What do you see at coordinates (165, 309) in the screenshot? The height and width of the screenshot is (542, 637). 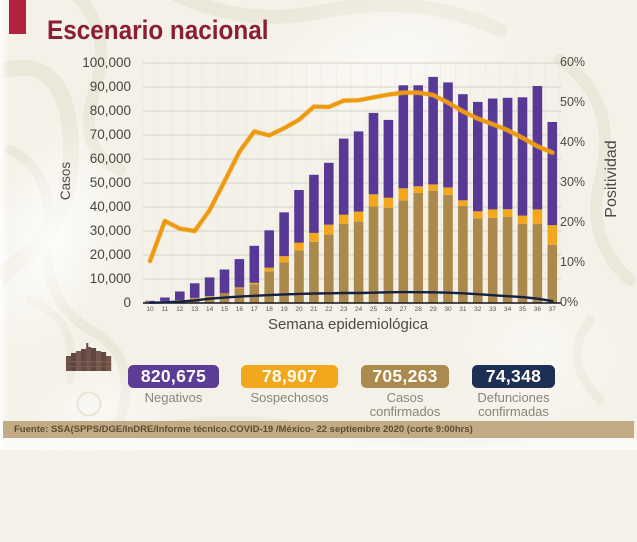 I see `svg-text: 11` at bounding box center [165, 309].